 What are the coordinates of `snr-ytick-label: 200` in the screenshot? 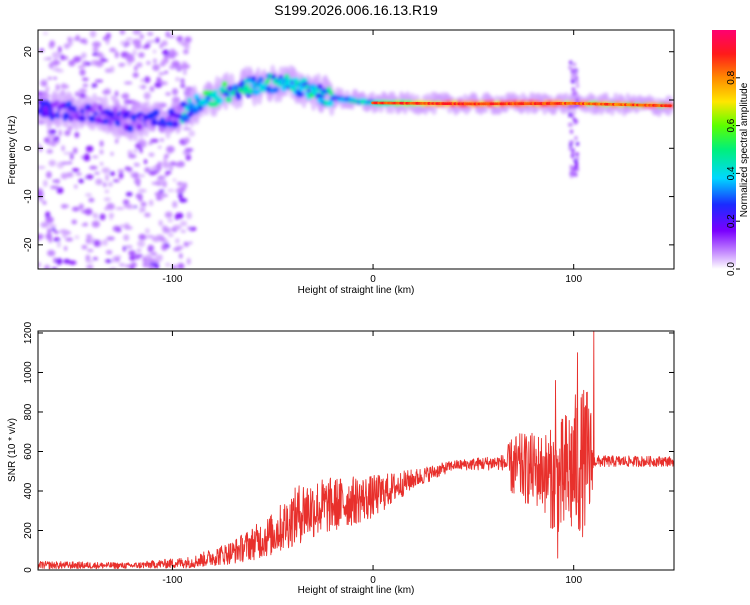 It's located at (28, 530).